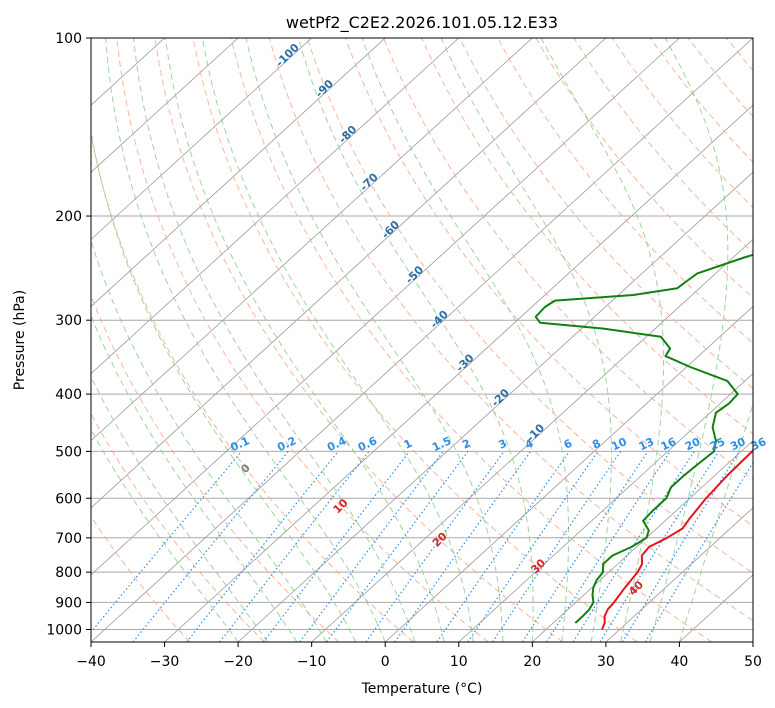 This screenshot has width=775, height=708. I want to click on x-tick-label: −30, so click(165, 662).